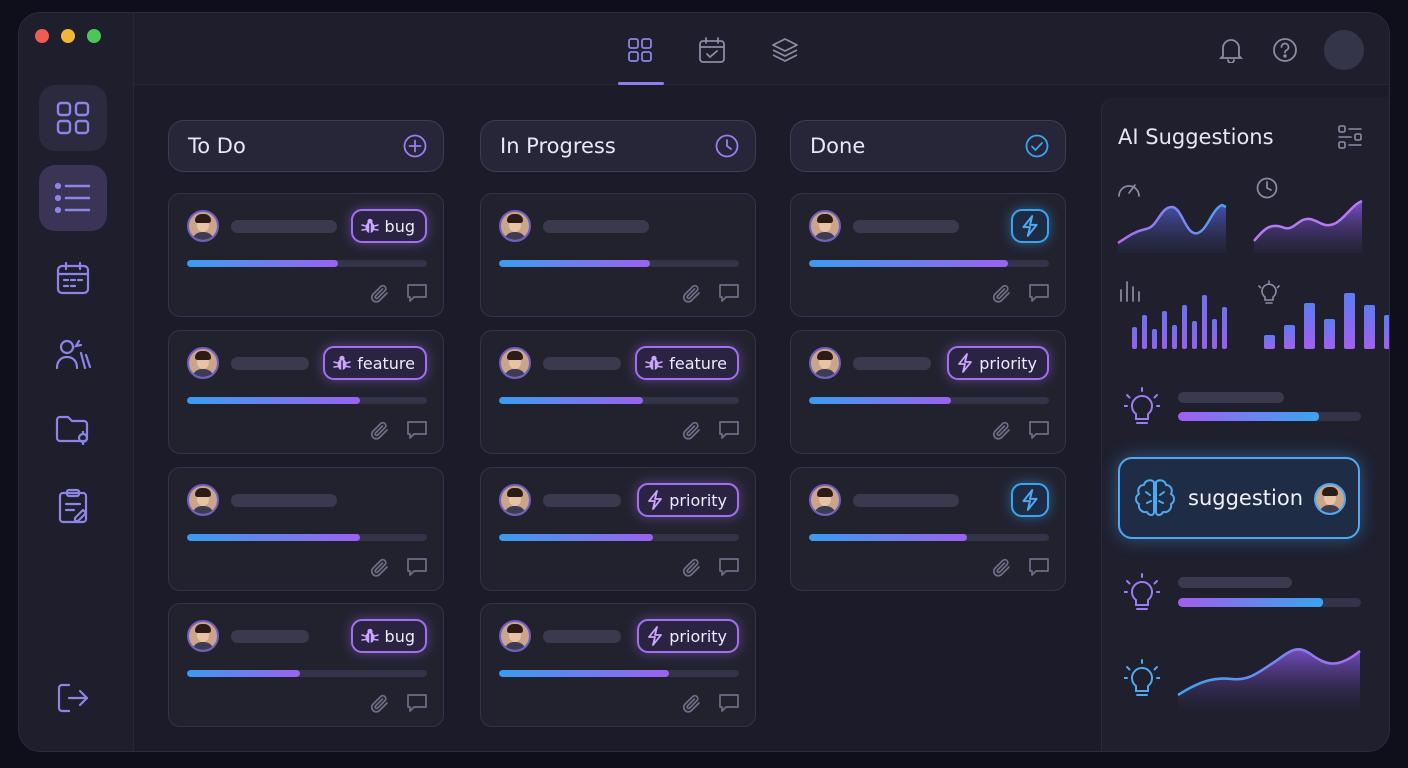 This screenshot has height=768, width=1408. I want to click on tab-layers, so click(785, 50).